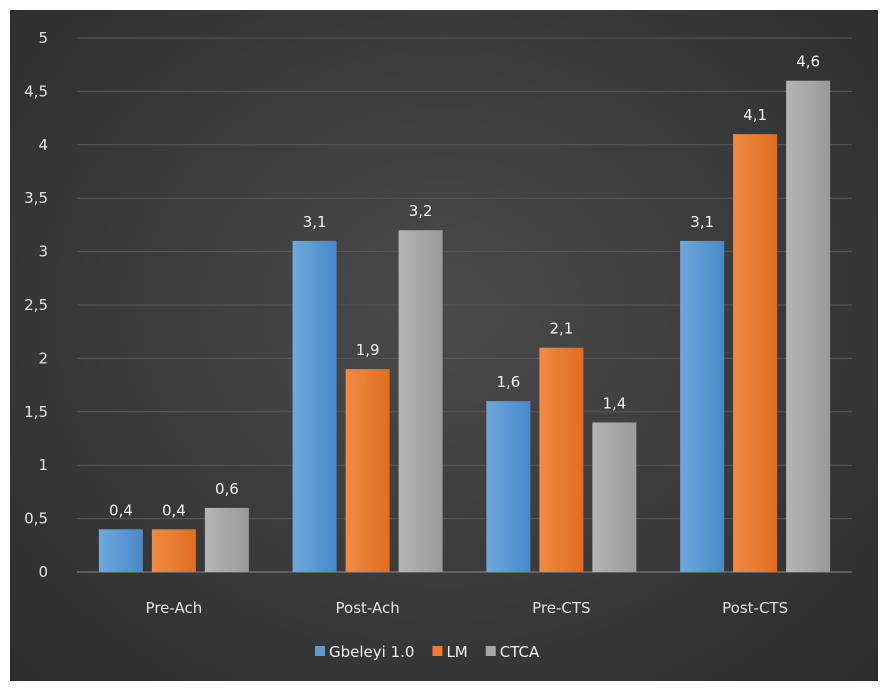 The width and height of the screenshot is (888, 691). I want to click on y-tick-label: 2, so click(43, 358).